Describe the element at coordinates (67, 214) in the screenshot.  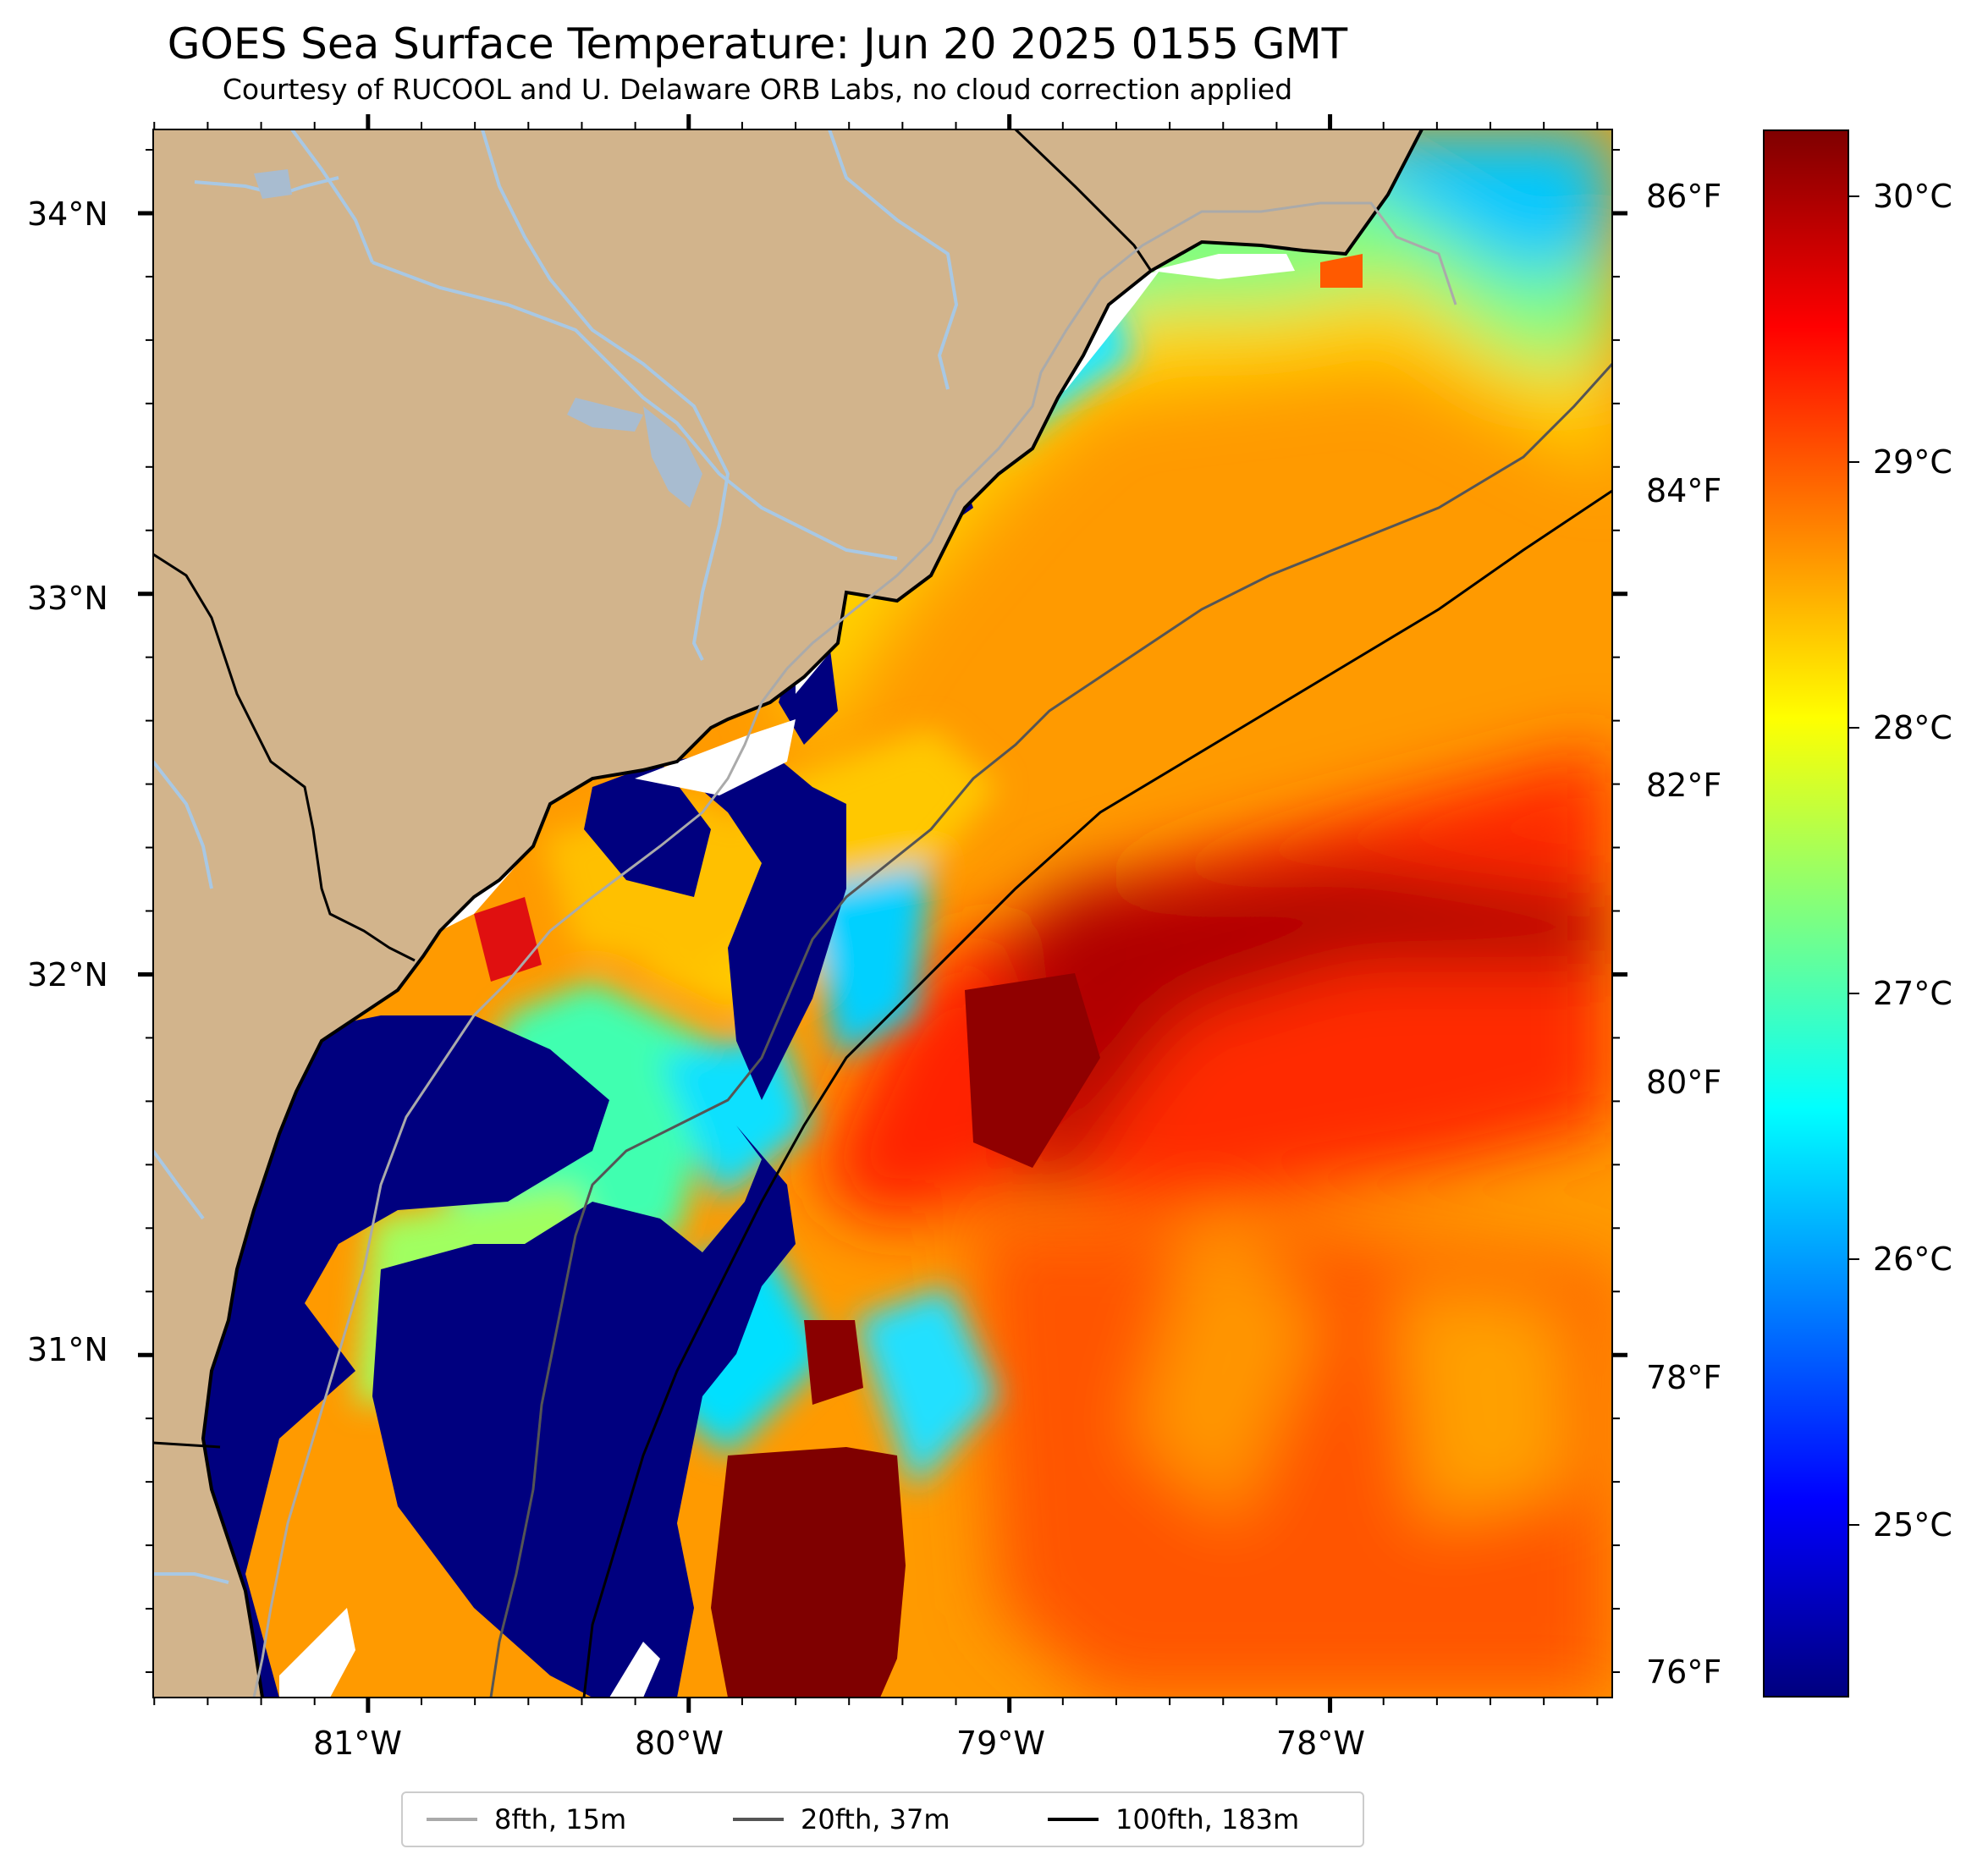
I see `lat-label-34: 34°N` at that location.